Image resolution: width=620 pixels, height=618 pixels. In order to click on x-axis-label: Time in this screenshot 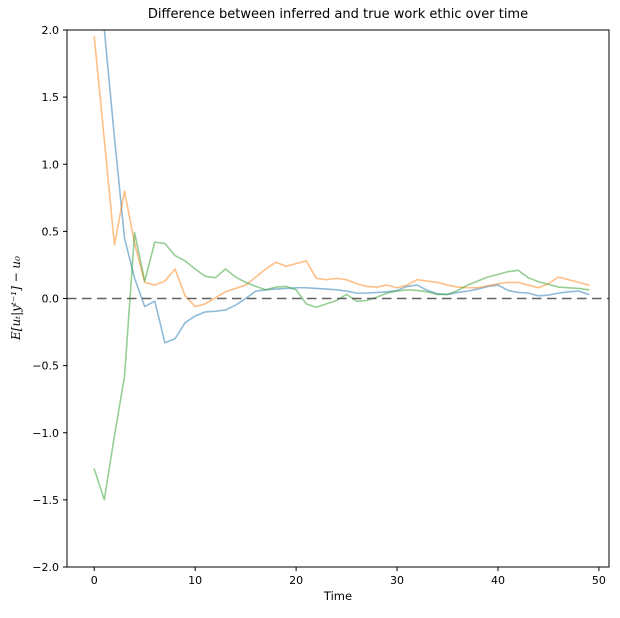, I will do `click(338, 596)`.